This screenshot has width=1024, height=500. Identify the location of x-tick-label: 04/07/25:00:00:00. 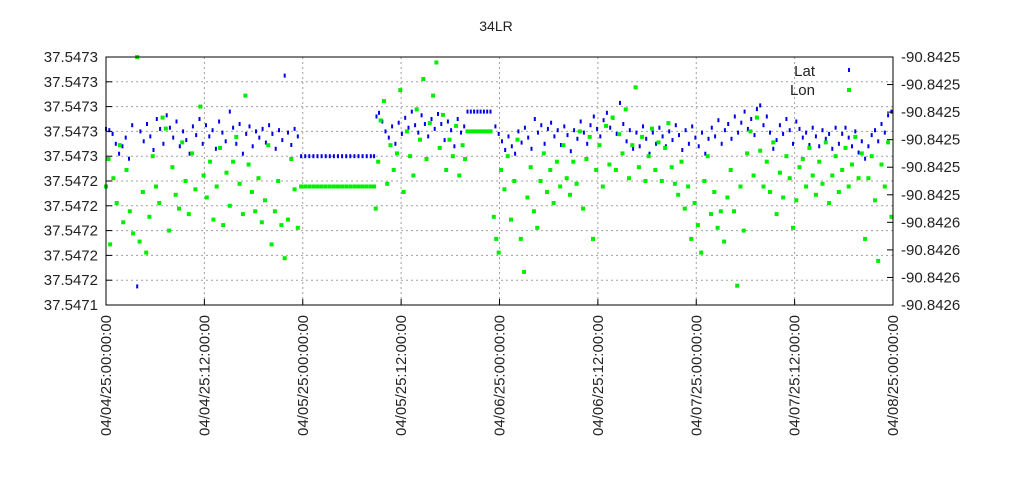
(696, 375).